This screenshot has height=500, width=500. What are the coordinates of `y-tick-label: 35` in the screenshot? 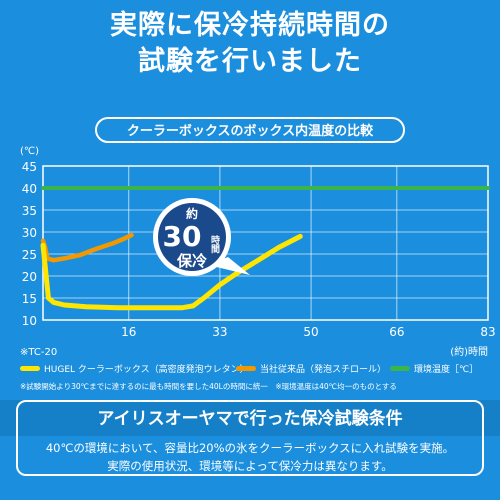 It's located at (29, 211).